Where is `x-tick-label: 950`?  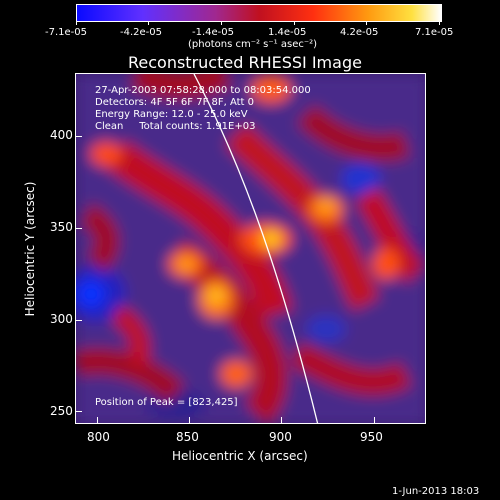 x-tick-label: 950 is located at coordinates (371, 437).